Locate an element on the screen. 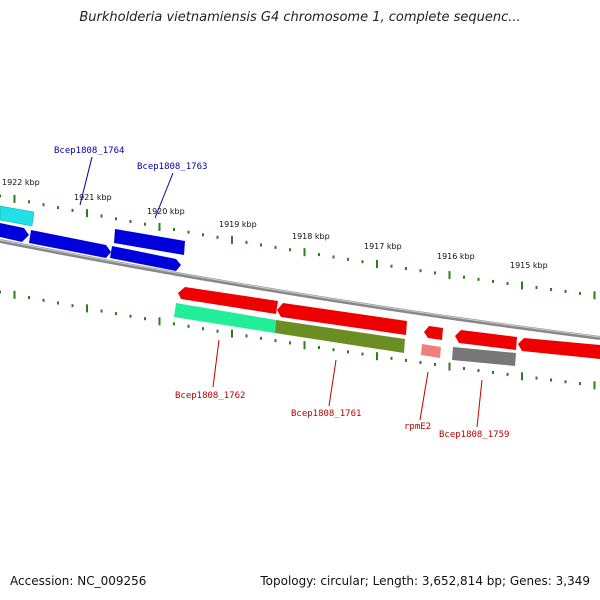 This screenshot has width=600, height=600. gene-feature-blue-a is located at coordinates (14, 232).